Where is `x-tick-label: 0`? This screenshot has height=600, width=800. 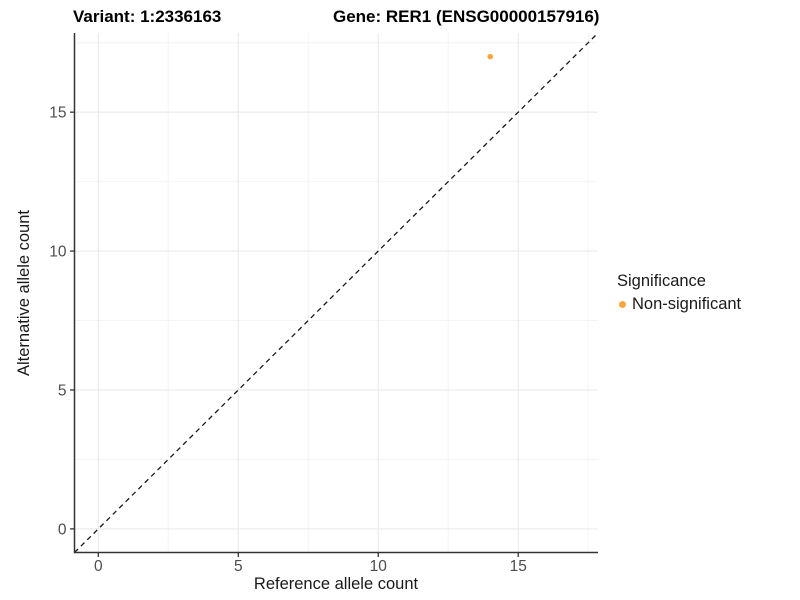
x-tick-label: 0 is located at coordinates (98, 566).